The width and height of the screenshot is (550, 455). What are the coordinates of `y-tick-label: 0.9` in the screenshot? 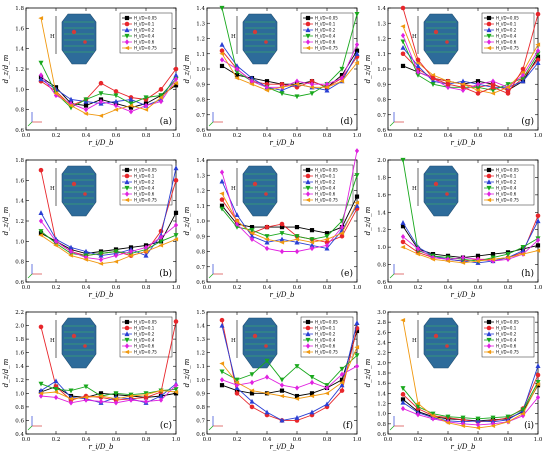 It's located at (381, 85).